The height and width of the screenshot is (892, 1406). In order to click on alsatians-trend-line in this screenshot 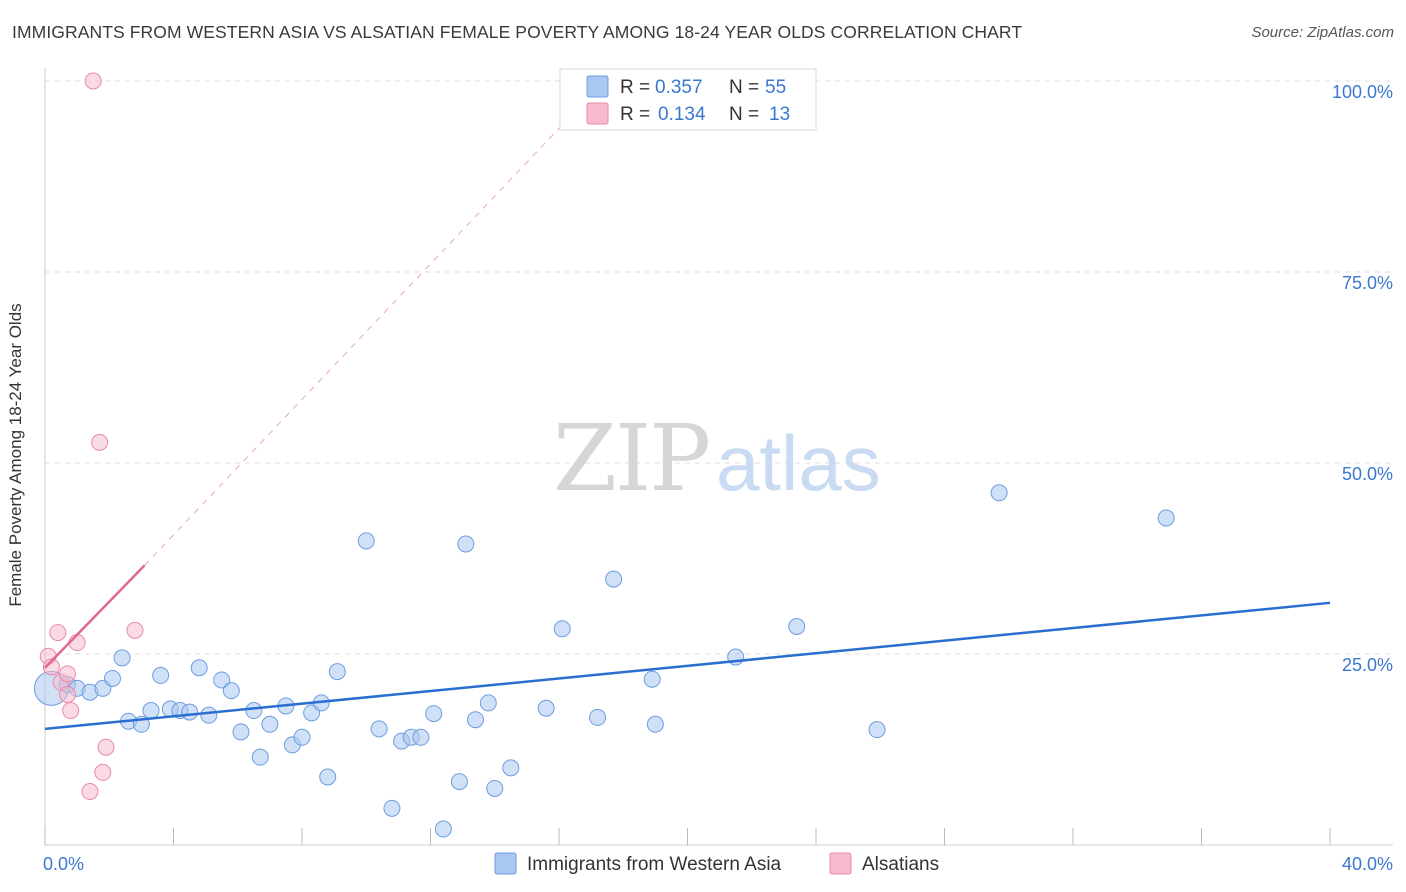, I will do `click(95, 616)`.